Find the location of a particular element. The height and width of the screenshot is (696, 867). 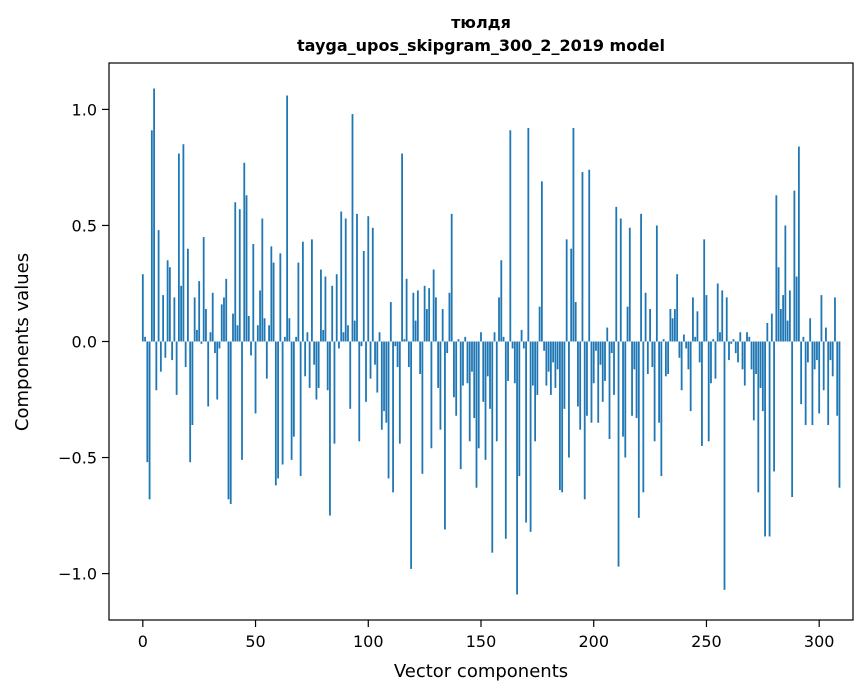

x-axis-title: Vector components is located at coordinates (481, 671).